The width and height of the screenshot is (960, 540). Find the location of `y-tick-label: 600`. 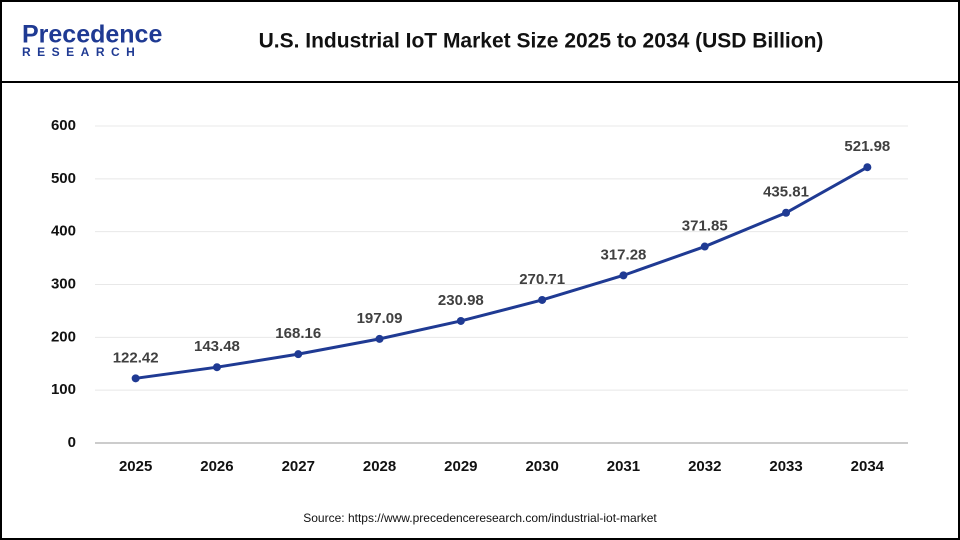

y-tick-label: 600 is located at coordinates (63, 125).